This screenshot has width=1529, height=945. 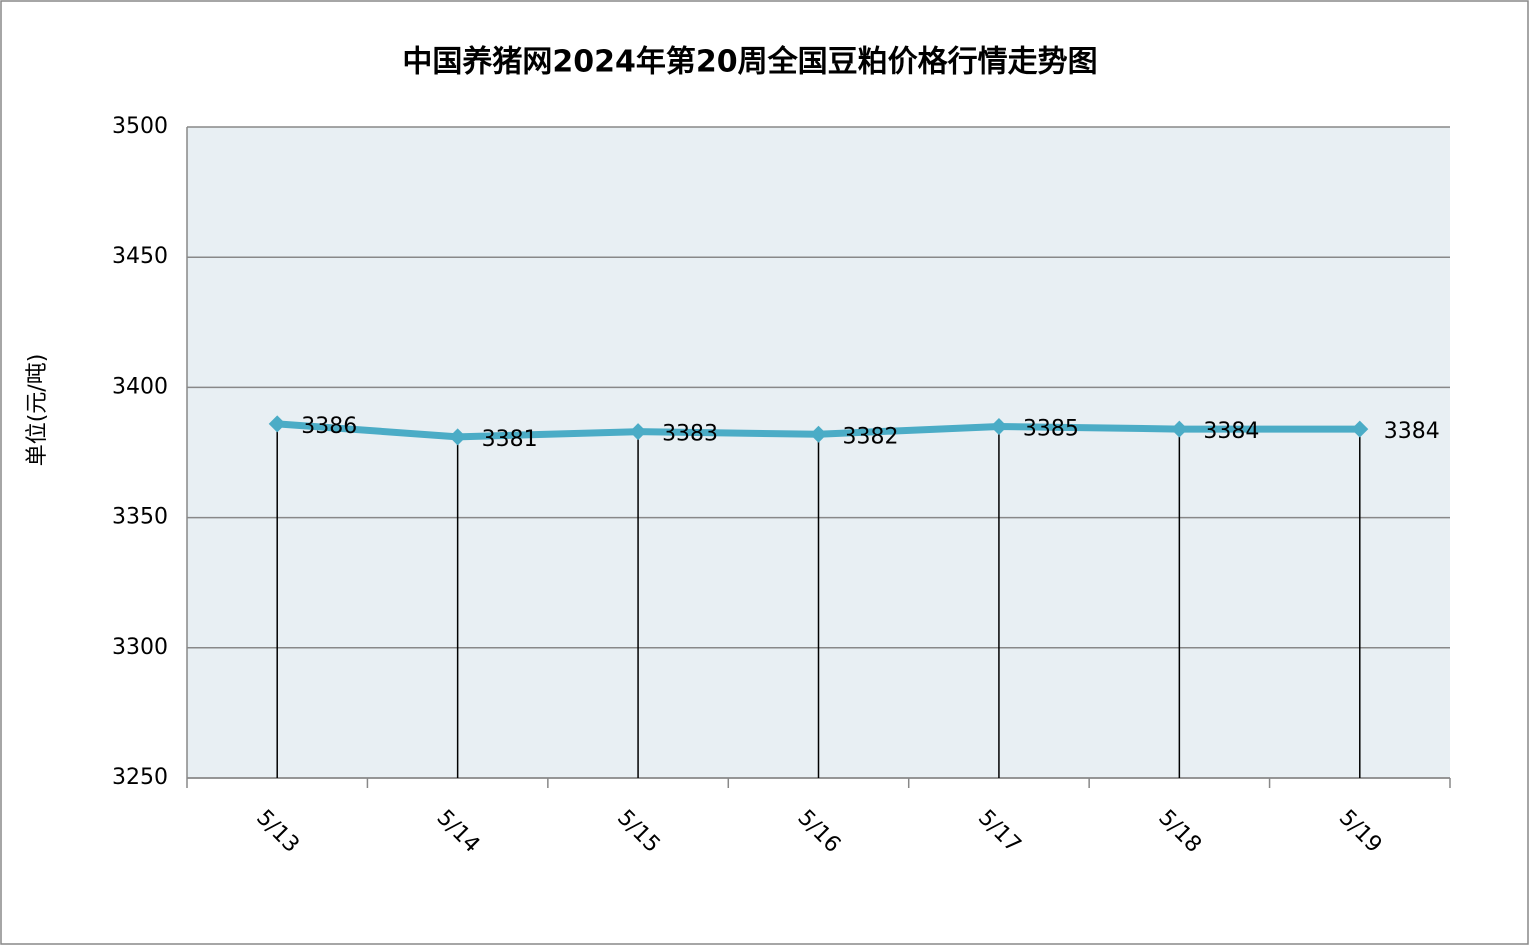 What do you see at coordinates (140, 647) in the screenshot?
I see `y-tick-label: 3300` at bounding box center [140, 647].